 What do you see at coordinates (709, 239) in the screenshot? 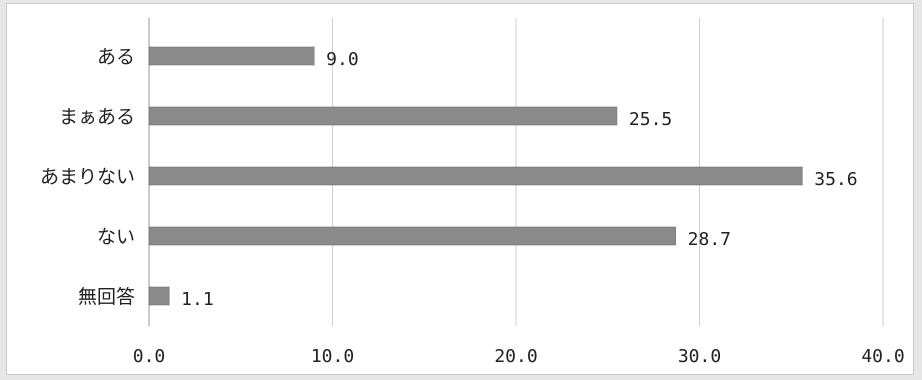
I see `value-label-4: 28.7` at bounding box center [709, 239].